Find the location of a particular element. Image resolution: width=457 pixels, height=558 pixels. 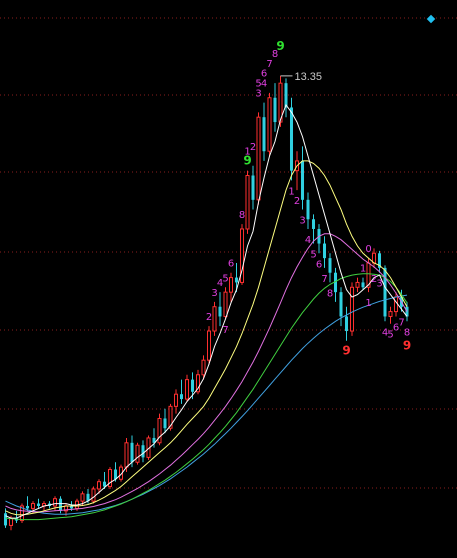

count-label: 1 is located at coordinates (291, 191).